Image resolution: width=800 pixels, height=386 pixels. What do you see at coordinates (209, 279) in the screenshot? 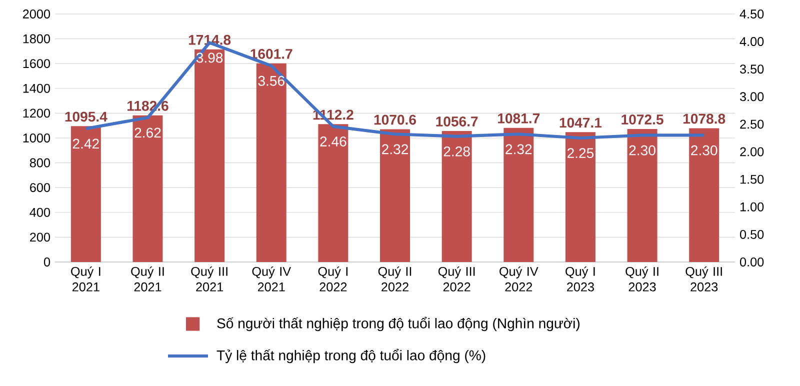
I see `x-tick-label: Quý III 2021` at bounding box center [209, 279].